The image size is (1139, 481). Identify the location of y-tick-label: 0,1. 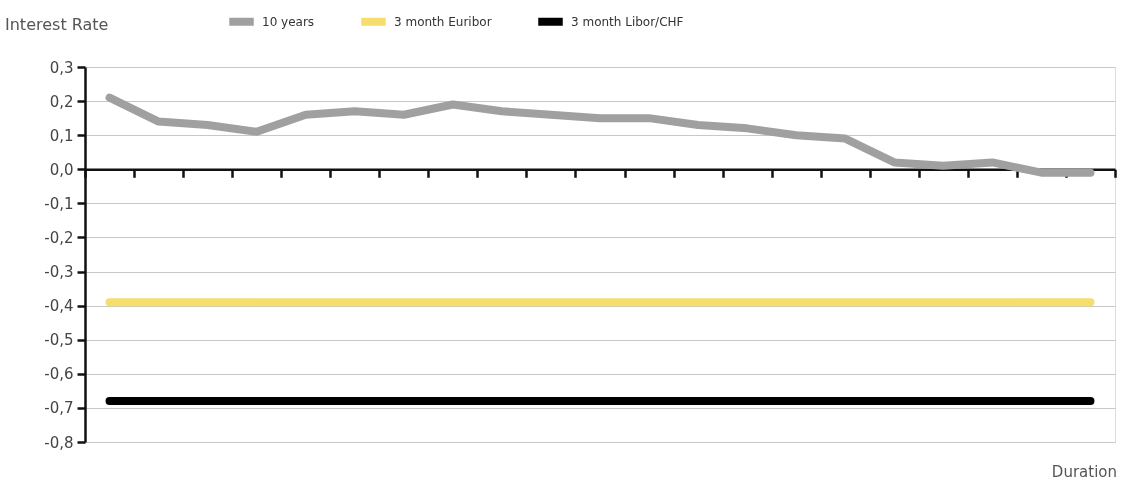
(61, 135).